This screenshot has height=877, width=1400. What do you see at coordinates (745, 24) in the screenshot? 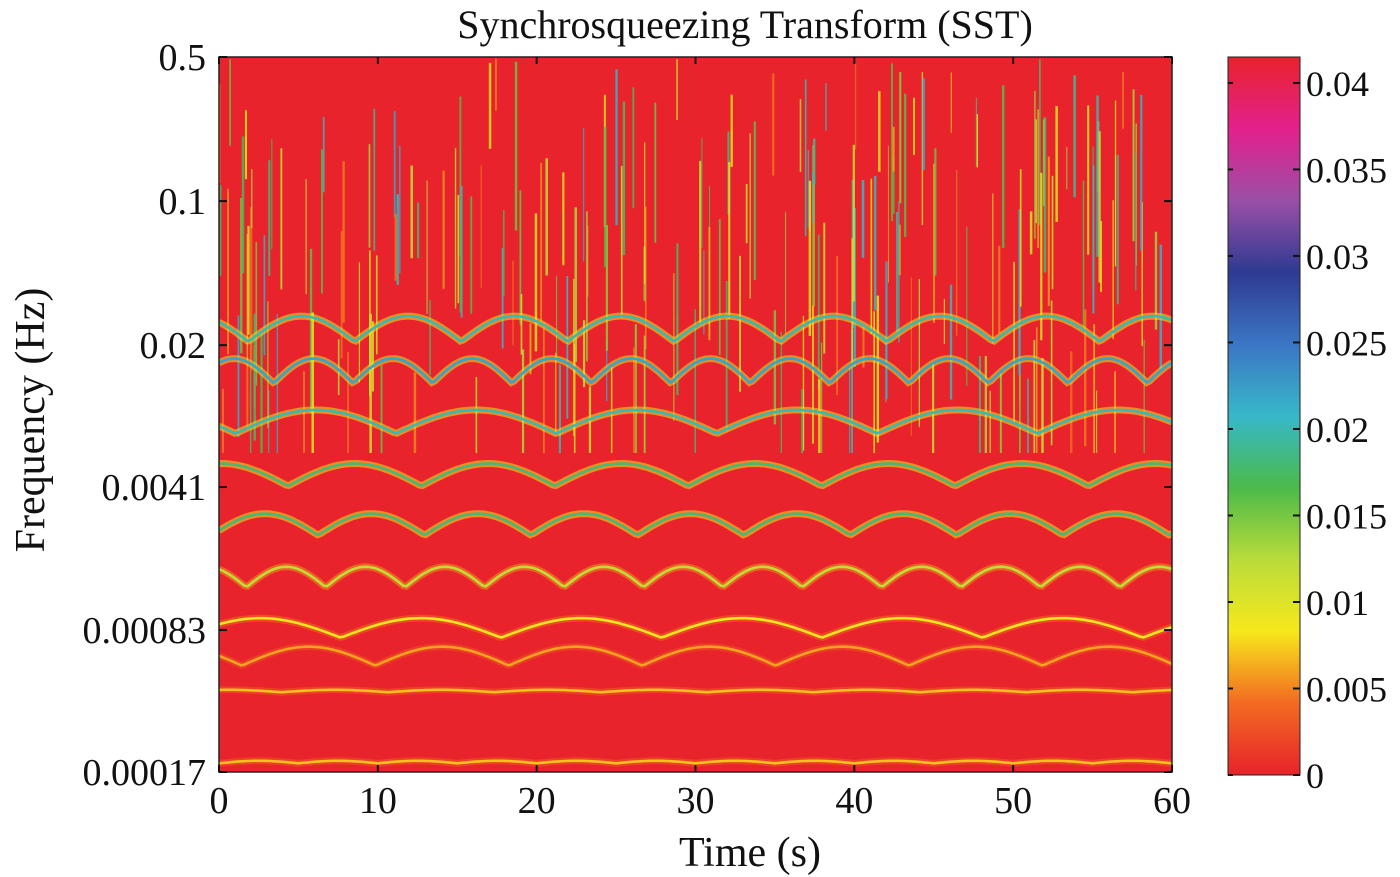
I see `chart-title: Synchrosqueezing Transform (SST)` at bounding box center [745, 24].